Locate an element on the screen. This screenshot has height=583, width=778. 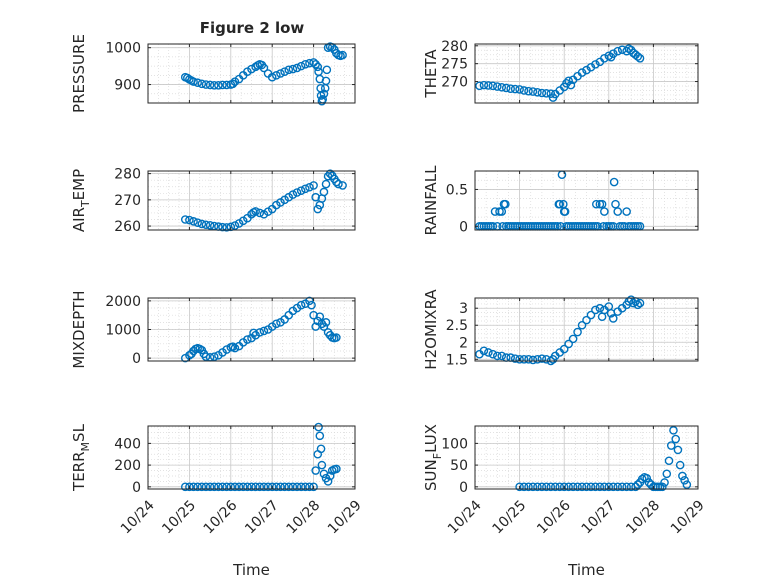
y-tick-label: 50 is located at coordinates (459, 466).